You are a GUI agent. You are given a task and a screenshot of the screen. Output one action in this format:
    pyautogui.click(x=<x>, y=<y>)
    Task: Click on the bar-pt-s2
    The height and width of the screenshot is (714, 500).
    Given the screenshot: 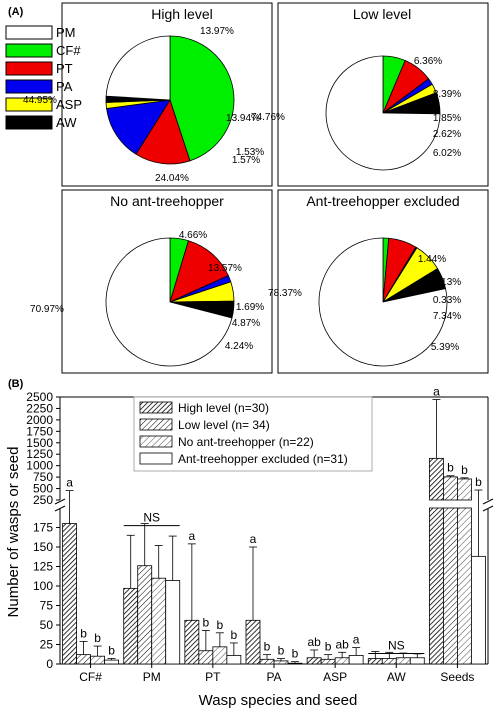 What is the action you would take?
    pyautogui.click(x=220, y=655)
    